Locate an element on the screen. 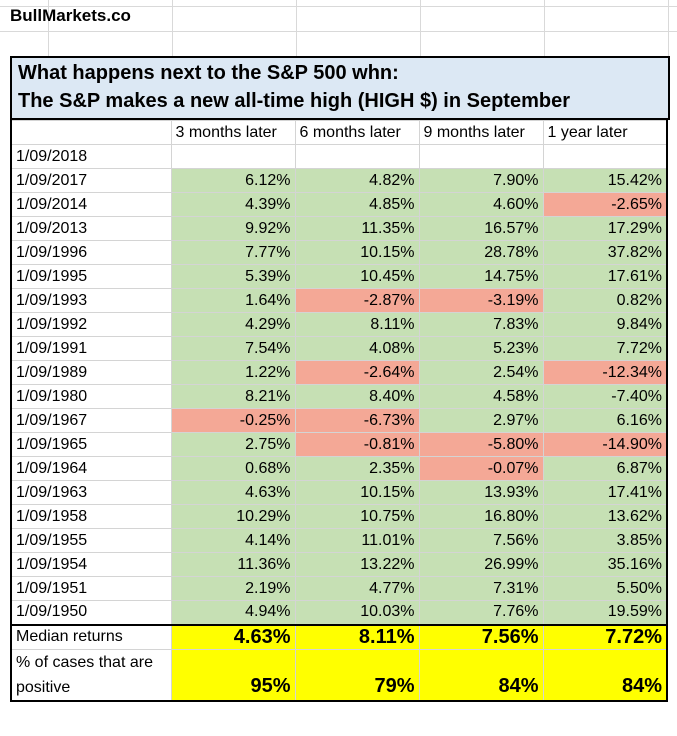 This screenshot has width=677, height=736. return-cell: 4.39% is located at coordinates (233, 204).